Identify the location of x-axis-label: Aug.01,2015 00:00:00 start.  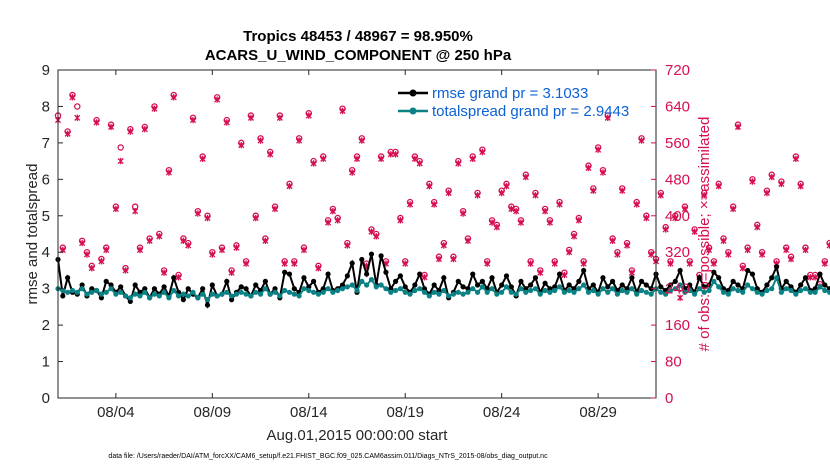
(358, 435).